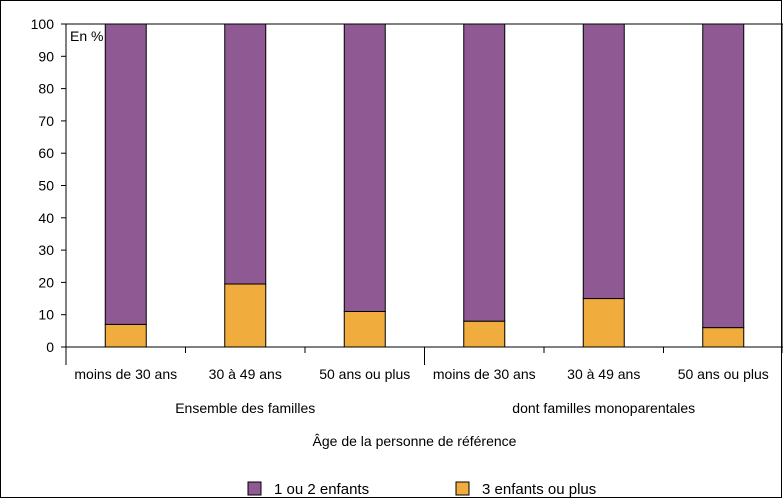 The width and height of the screenshot is (783, 503). Describe the element at coordinates (46, 218) in the screenshot. I see `y-tick-label: 40` at that location.